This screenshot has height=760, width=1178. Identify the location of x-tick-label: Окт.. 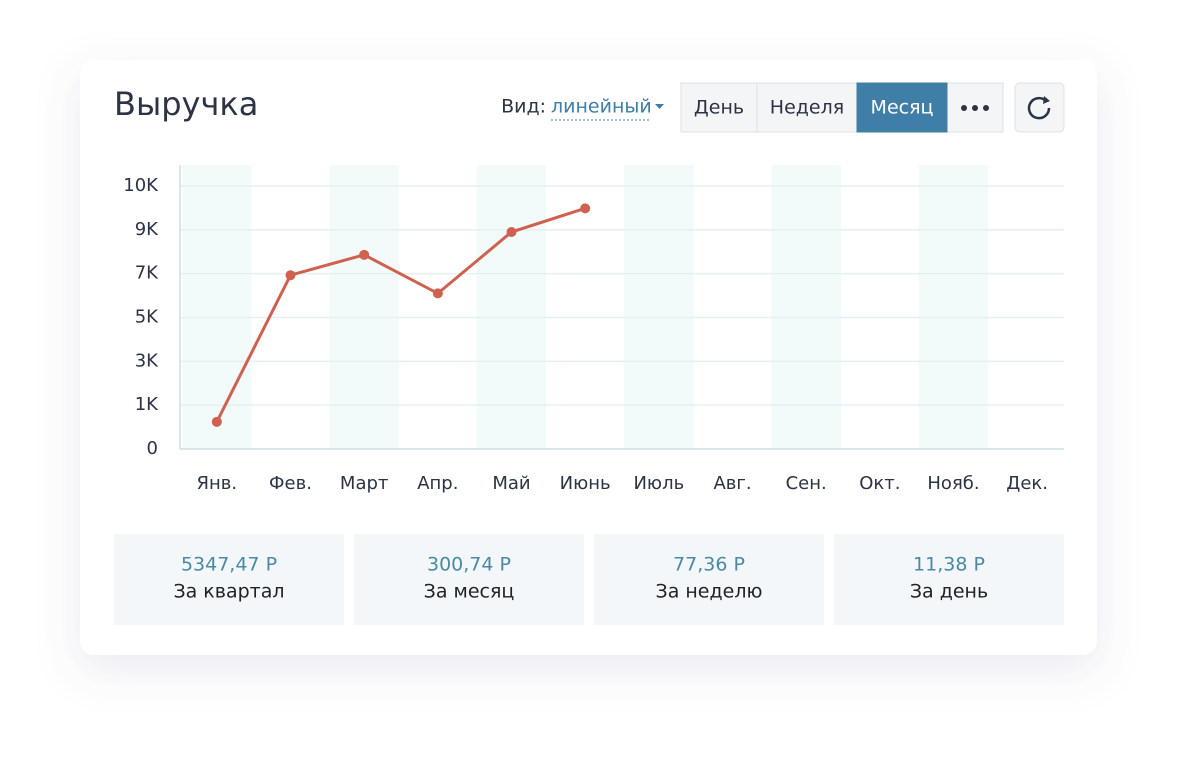
(879, 483).